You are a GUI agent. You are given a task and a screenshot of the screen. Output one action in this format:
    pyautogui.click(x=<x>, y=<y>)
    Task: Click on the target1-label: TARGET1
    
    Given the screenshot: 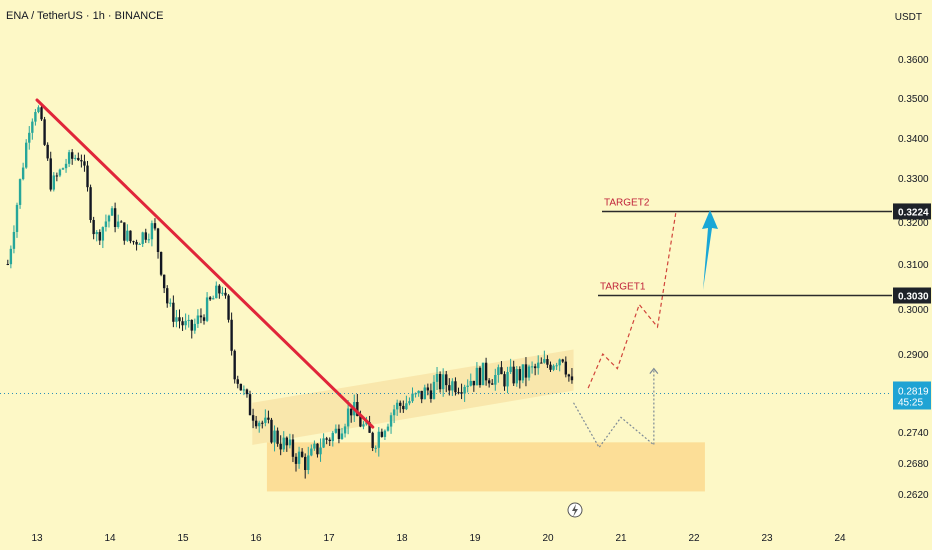 What is the action you would take?
    pyautogui.click(x=623, y=287)
    